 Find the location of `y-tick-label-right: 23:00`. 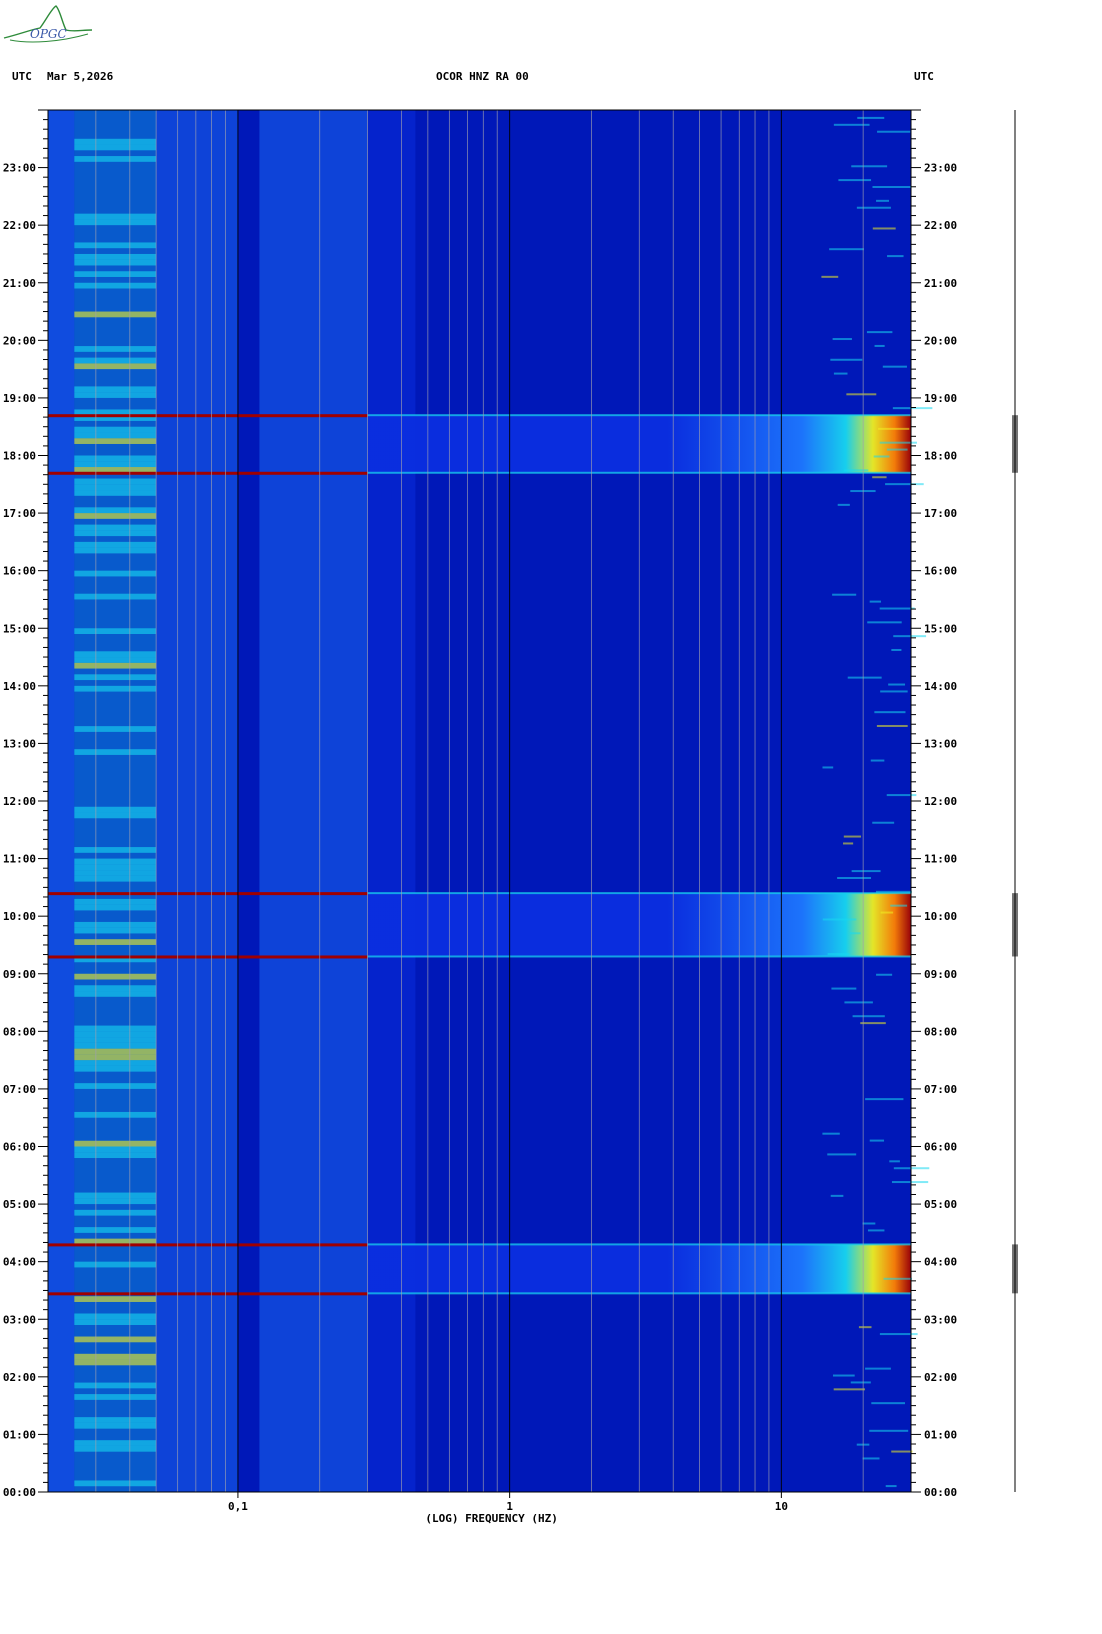

y-tick-label-right: 23:00 is located at coordinates (940, 168).